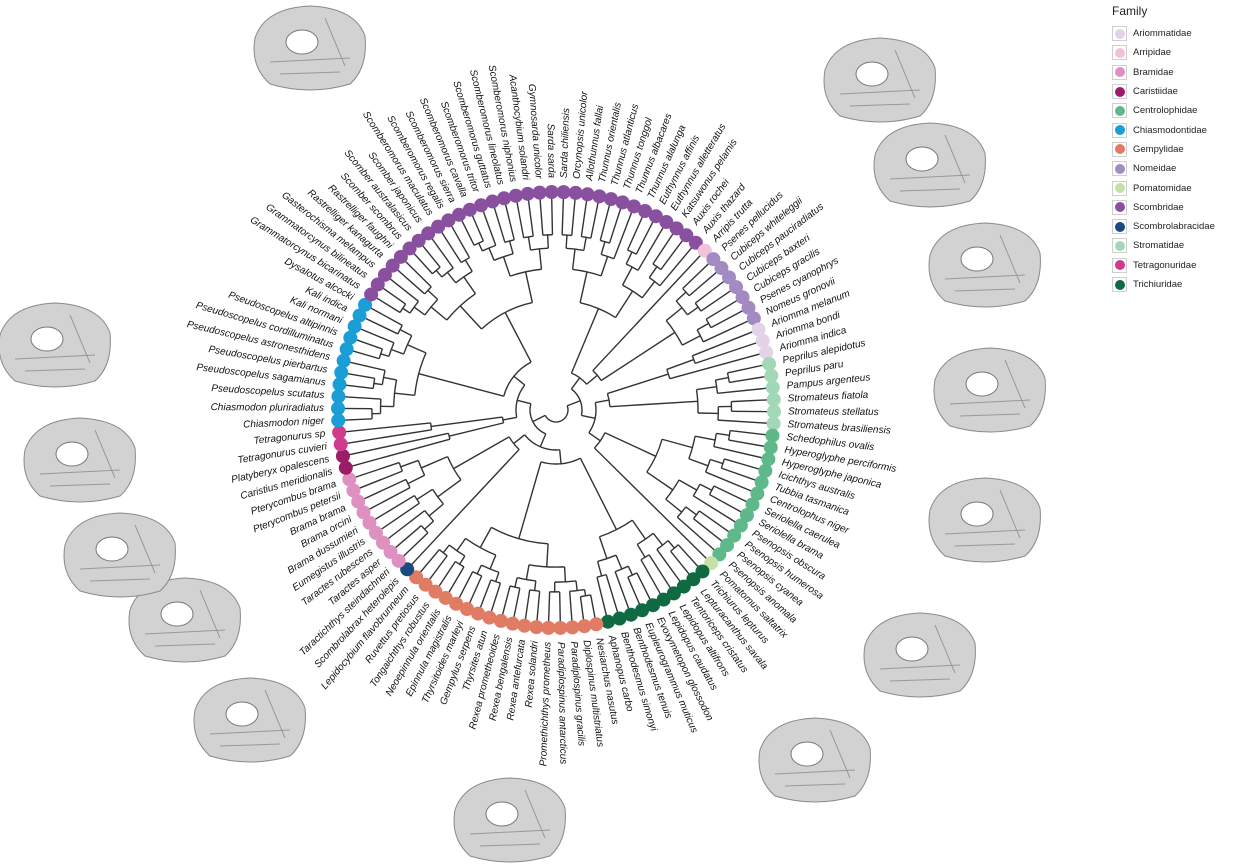 This screenshot has width=1234, height=865. I want to click on legend-label: Gempylidae, so click(1158, 149).